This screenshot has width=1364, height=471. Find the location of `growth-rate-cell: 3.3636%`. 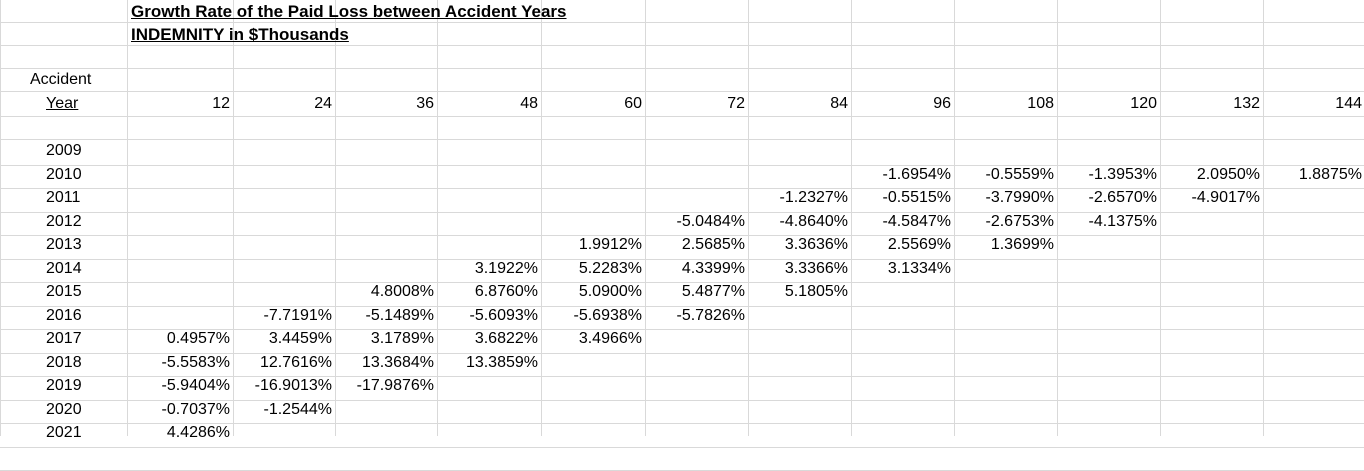

growth-rate-cell: 3.3636% is located at coordinates (816, 244).